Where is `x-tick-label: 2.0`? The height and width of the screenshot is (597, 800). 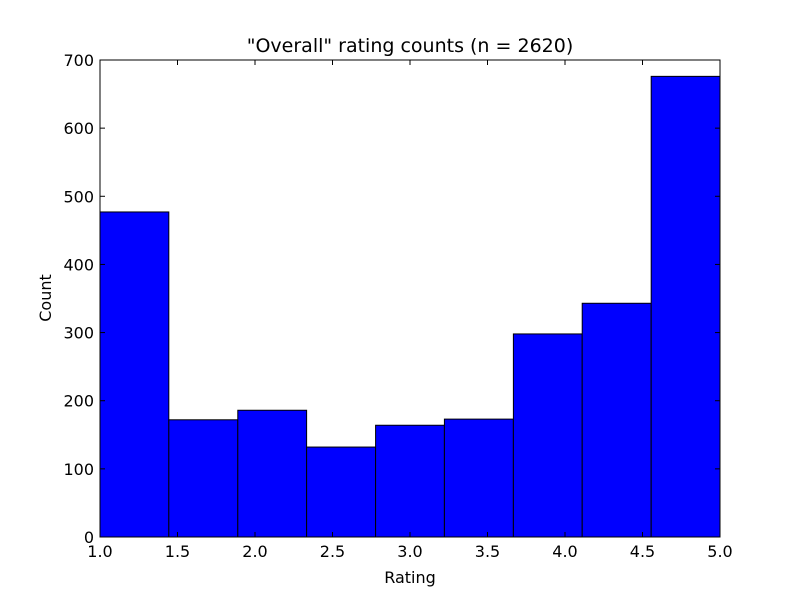
x-tick-label: 2.0 is located at coordinates (254, 551).